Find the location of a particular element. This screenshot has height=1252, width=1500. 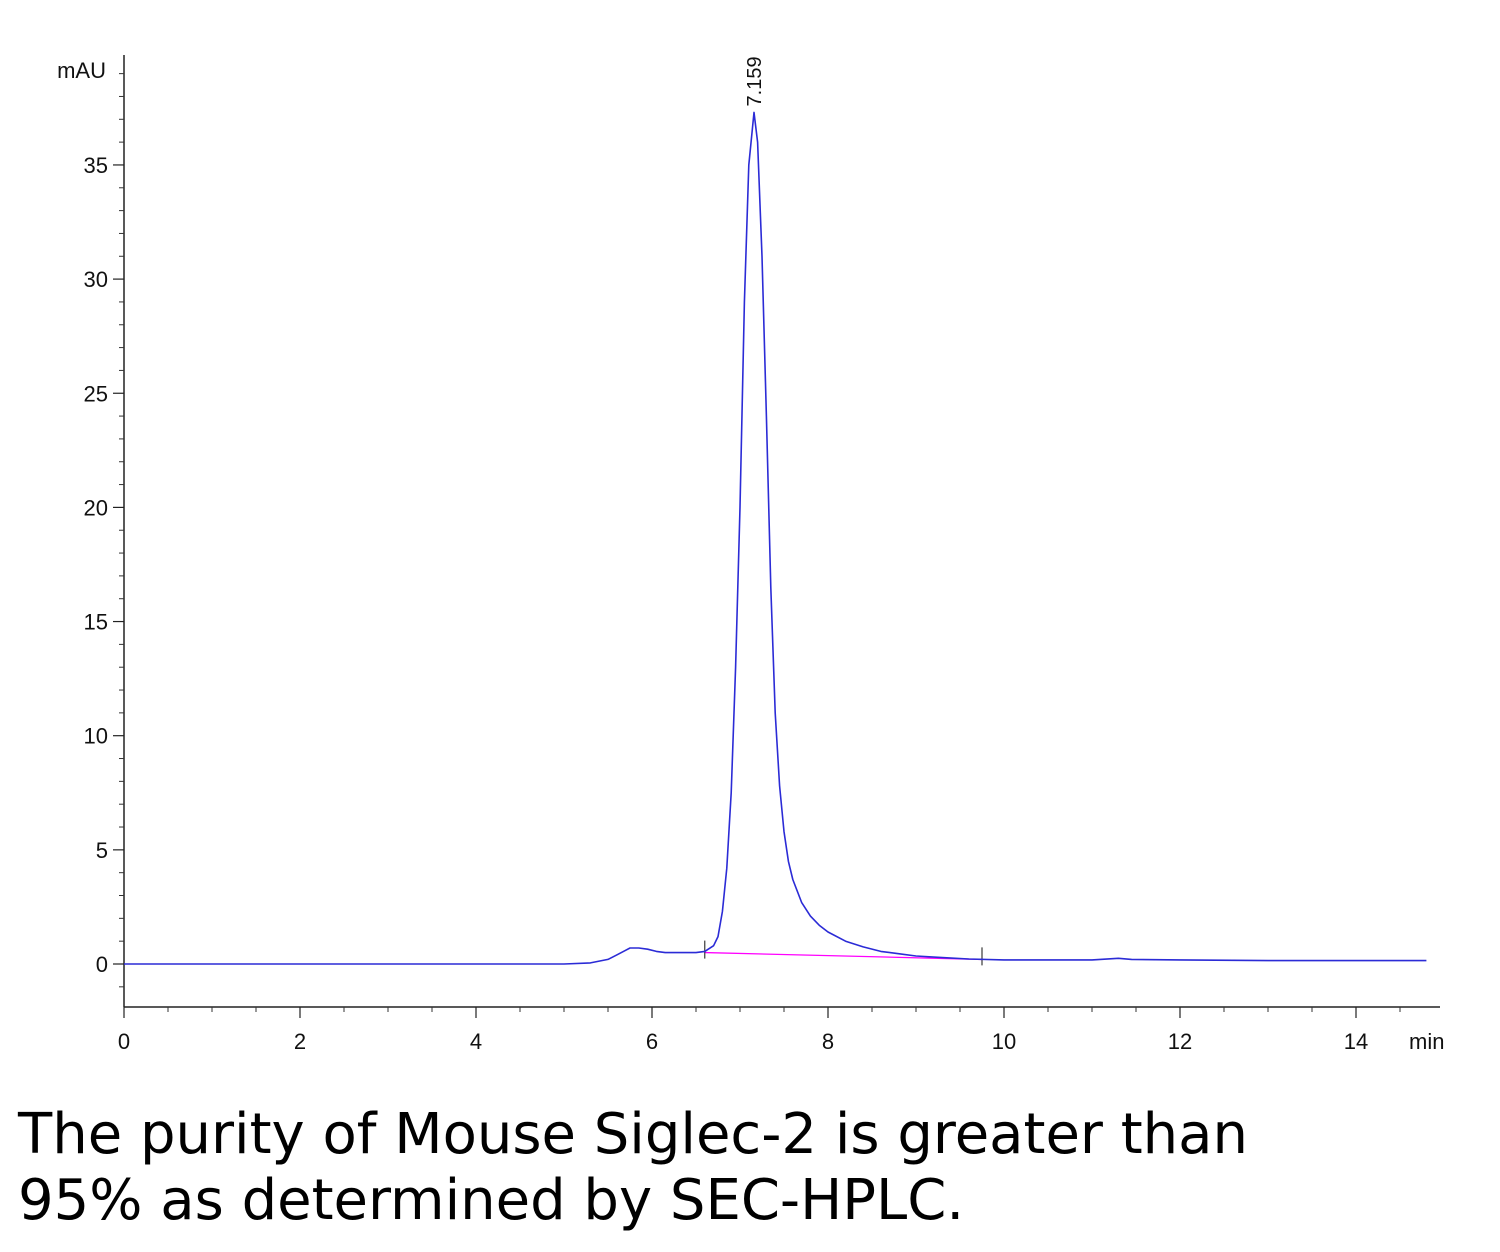

x-tick-label: 10 is located at coordinates (1004, 1041).